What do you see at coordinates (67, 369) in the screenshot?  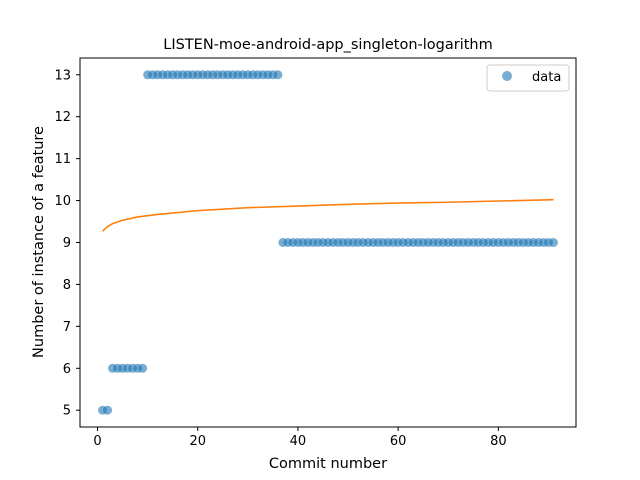 I see `y-tick-label: 6` at bounding box center [67, 369].